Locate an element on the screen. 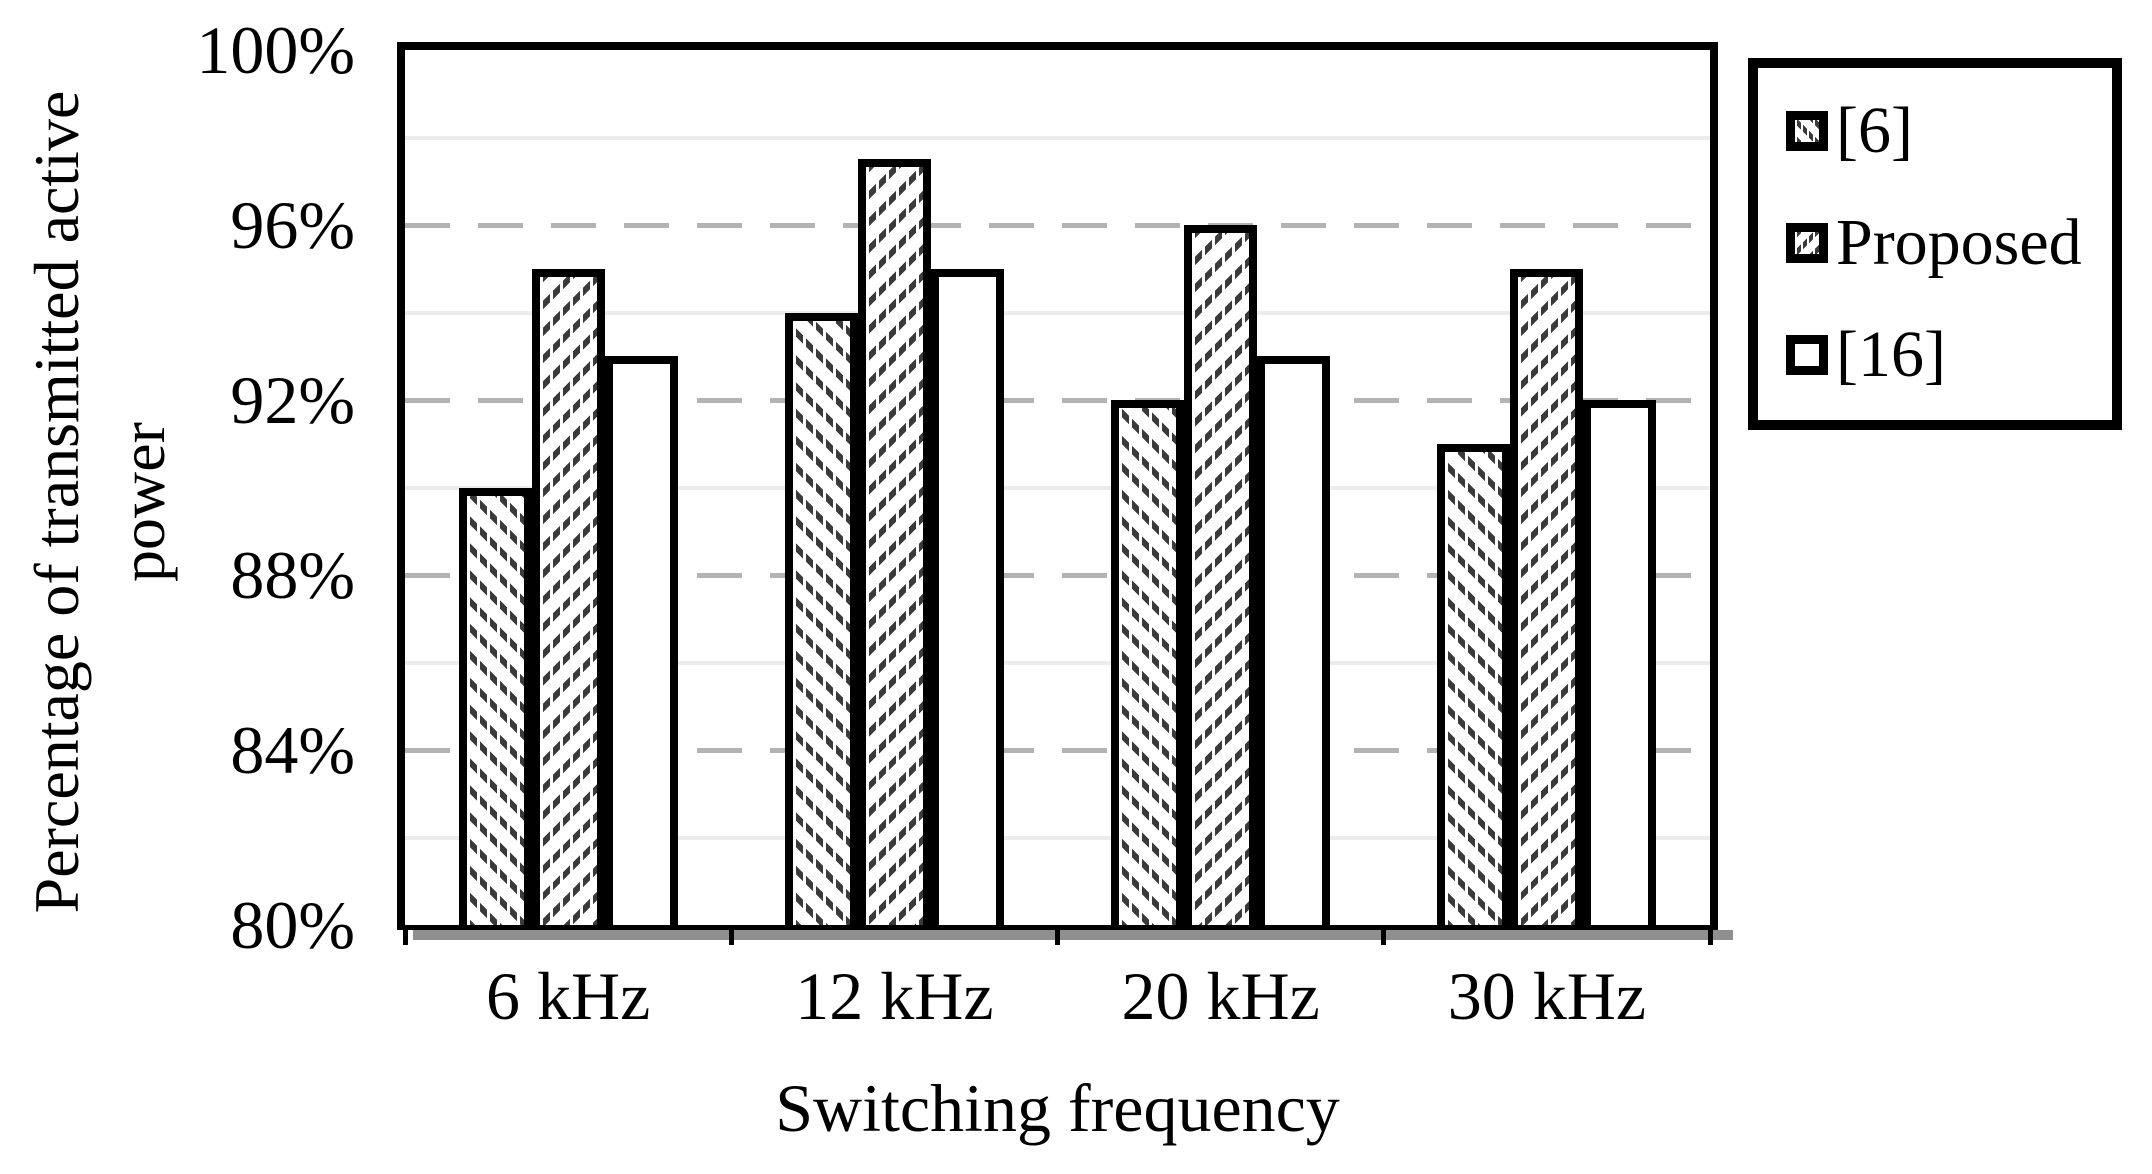 This screenshot has height=1174, width=2152. bar-[6]-30 kHz is located at coordinates (1474, 684).